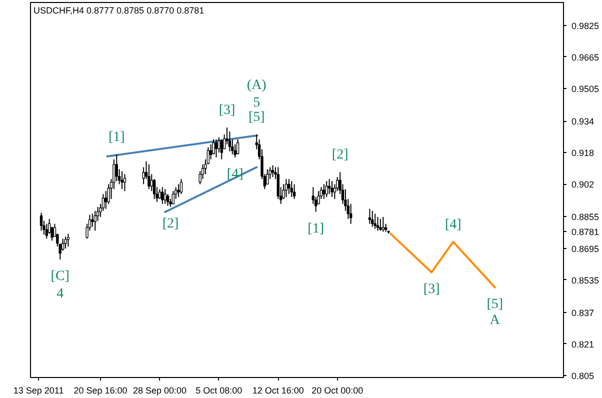 The height and width of the screenshot is (398, 602). Describe the element at coordinates (101, 391) in the screenshot. I see `x-tick-label: 20 Sep 16:00` at that location.